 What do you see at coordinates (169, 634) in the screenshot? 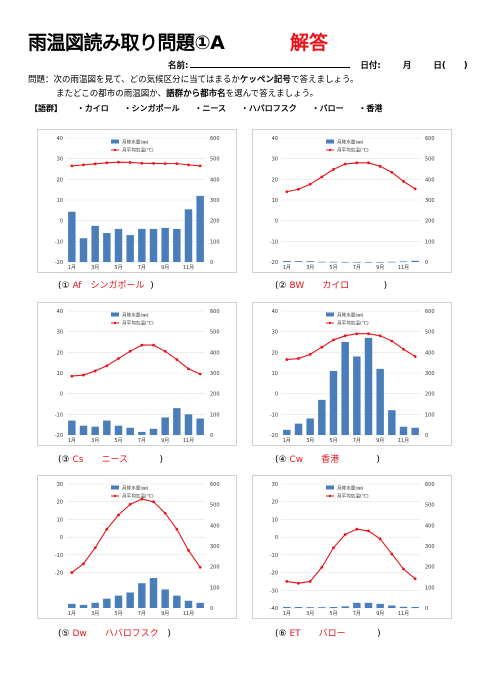
I see `caption-close: )` at bounding box center [169, 634].